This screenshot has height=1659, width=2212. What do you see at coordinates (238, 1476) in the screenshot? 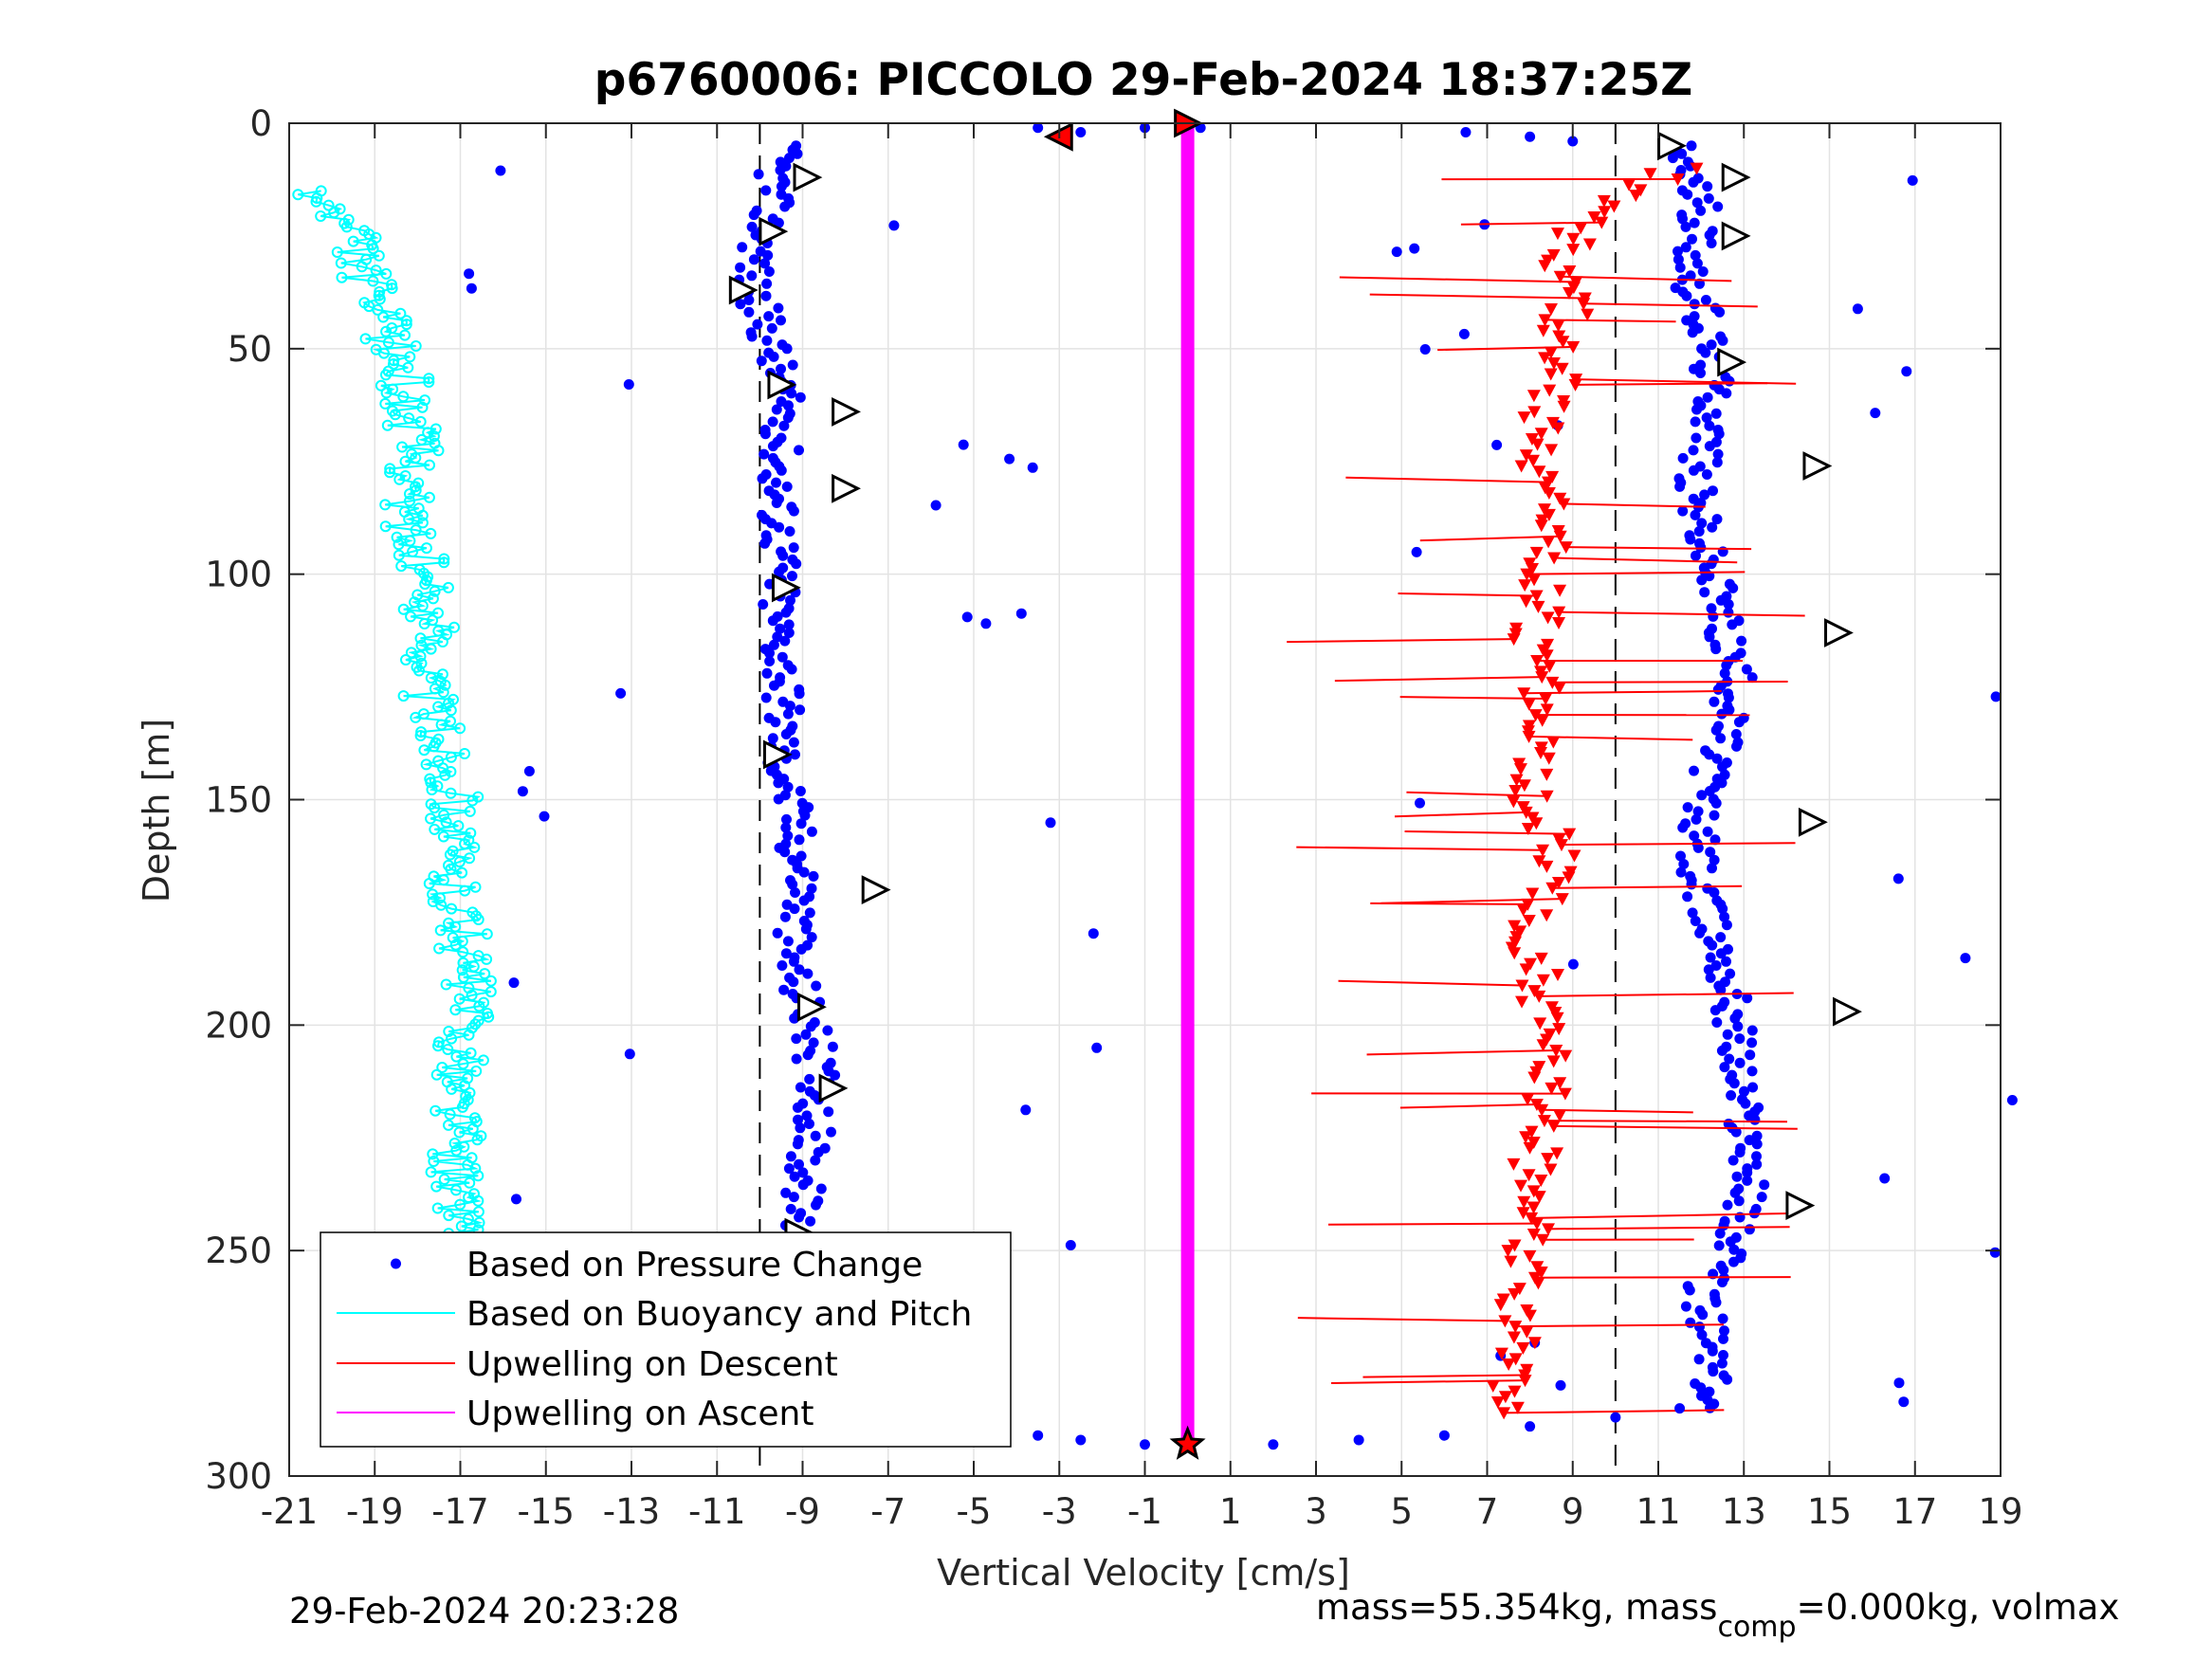
I see `y-tick-label: 300` at bounding box center [238, 1476].